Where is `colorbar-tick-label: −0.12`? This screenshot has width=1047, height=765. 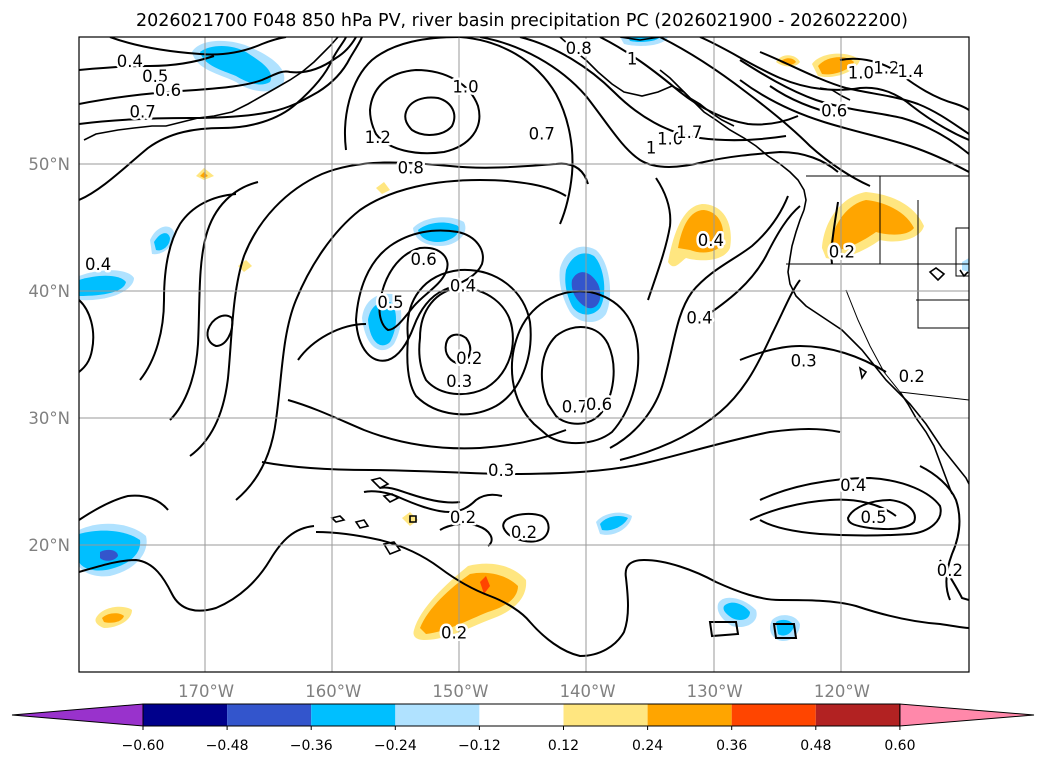 colorbar-tick-label: −0.12 is located at coordinates (479, 746).